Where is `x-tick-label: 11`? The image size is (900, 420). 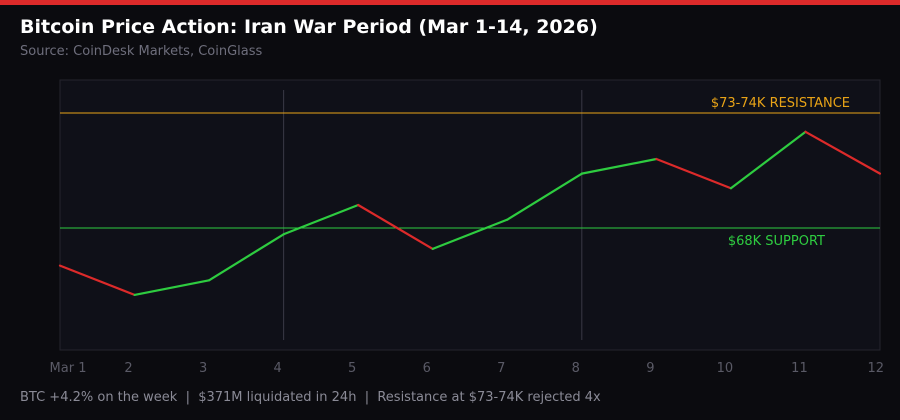 x-tick-label: 11 is located at coordinates (799, 368).